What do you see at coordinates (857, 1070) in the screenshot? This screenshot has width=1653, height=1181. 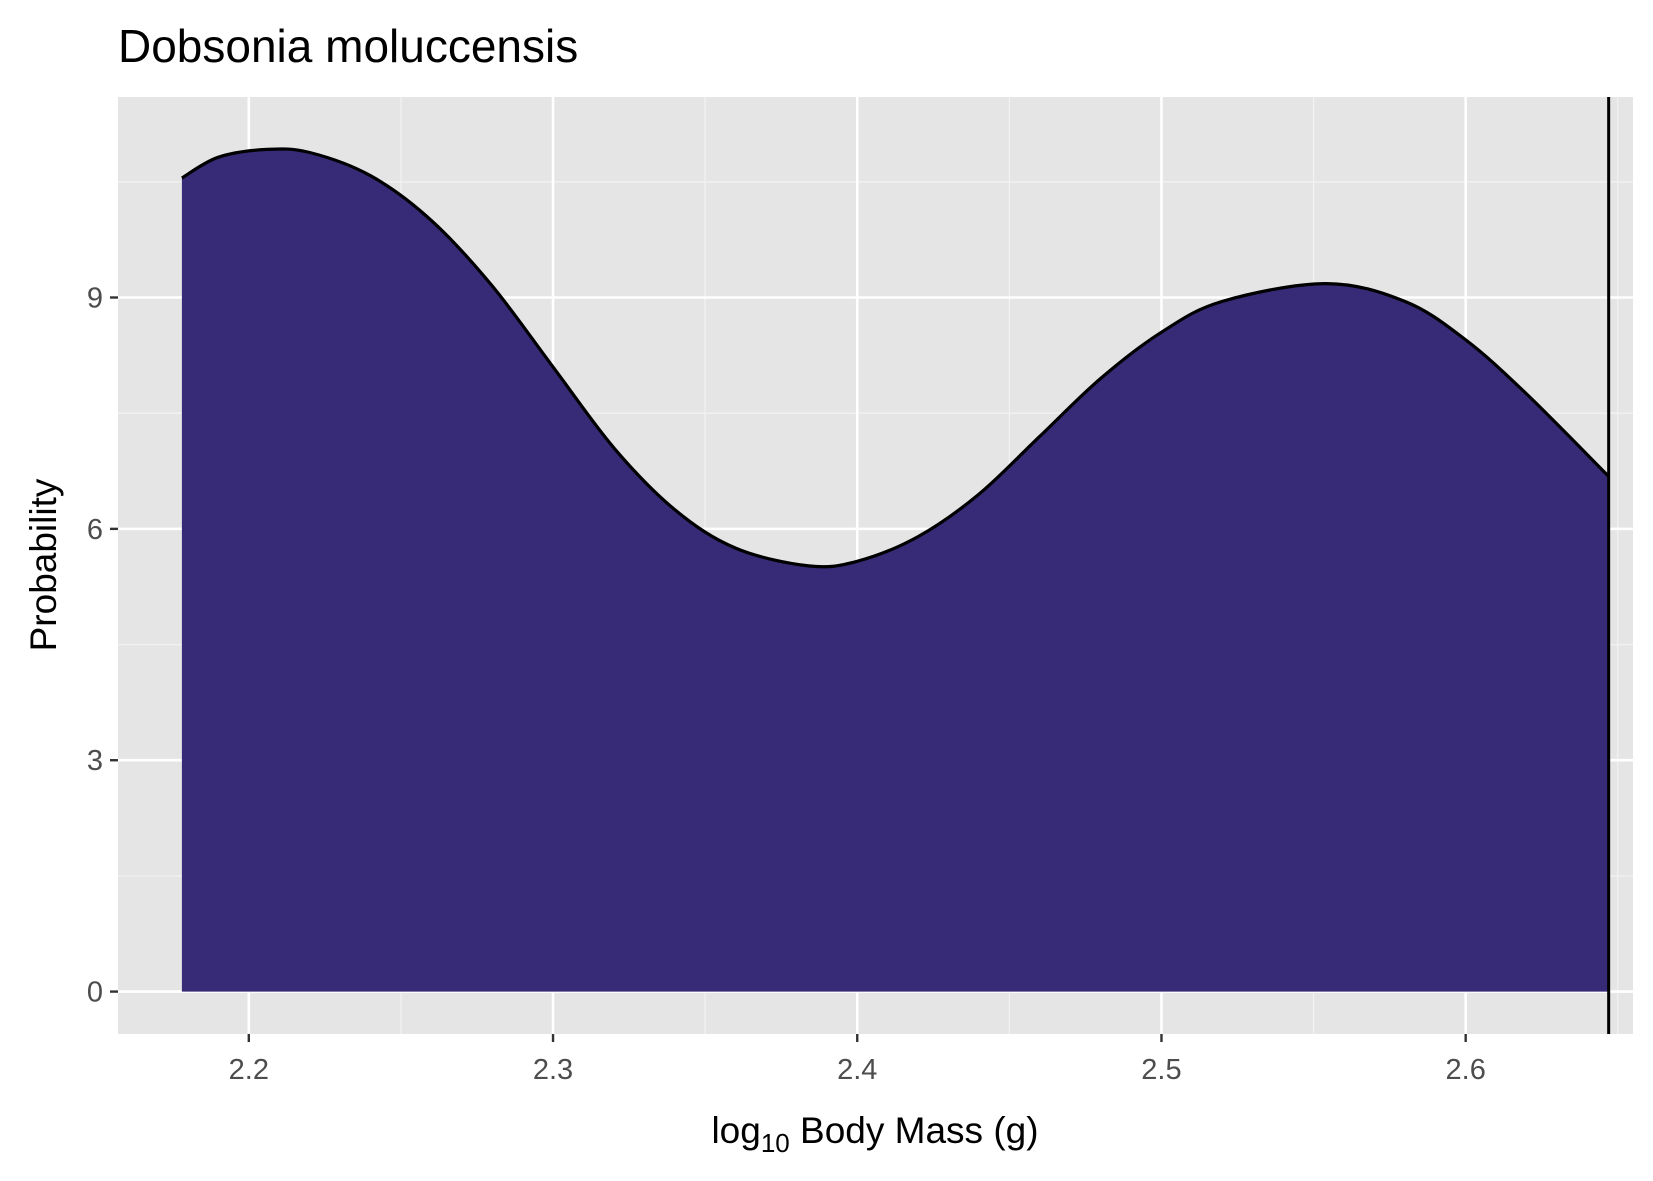 I see `x-tick-label: 2.4` at bounding box center [857, 1070].